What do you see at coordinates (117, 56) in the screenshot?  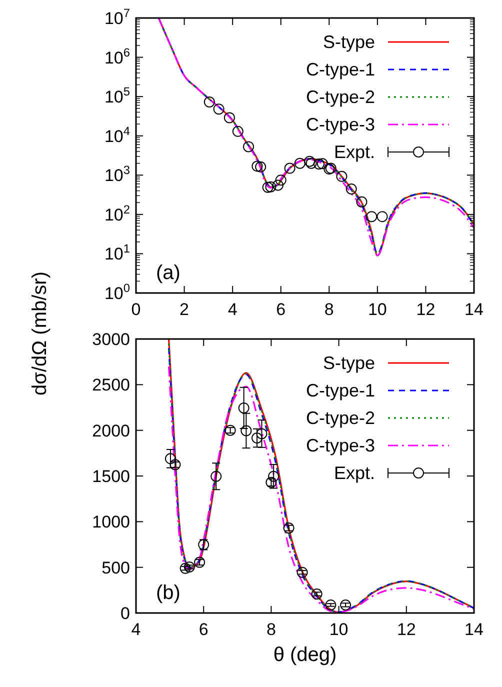 I see `y-tick-label: 10$^{6}$` at bounding box center [117, 56].